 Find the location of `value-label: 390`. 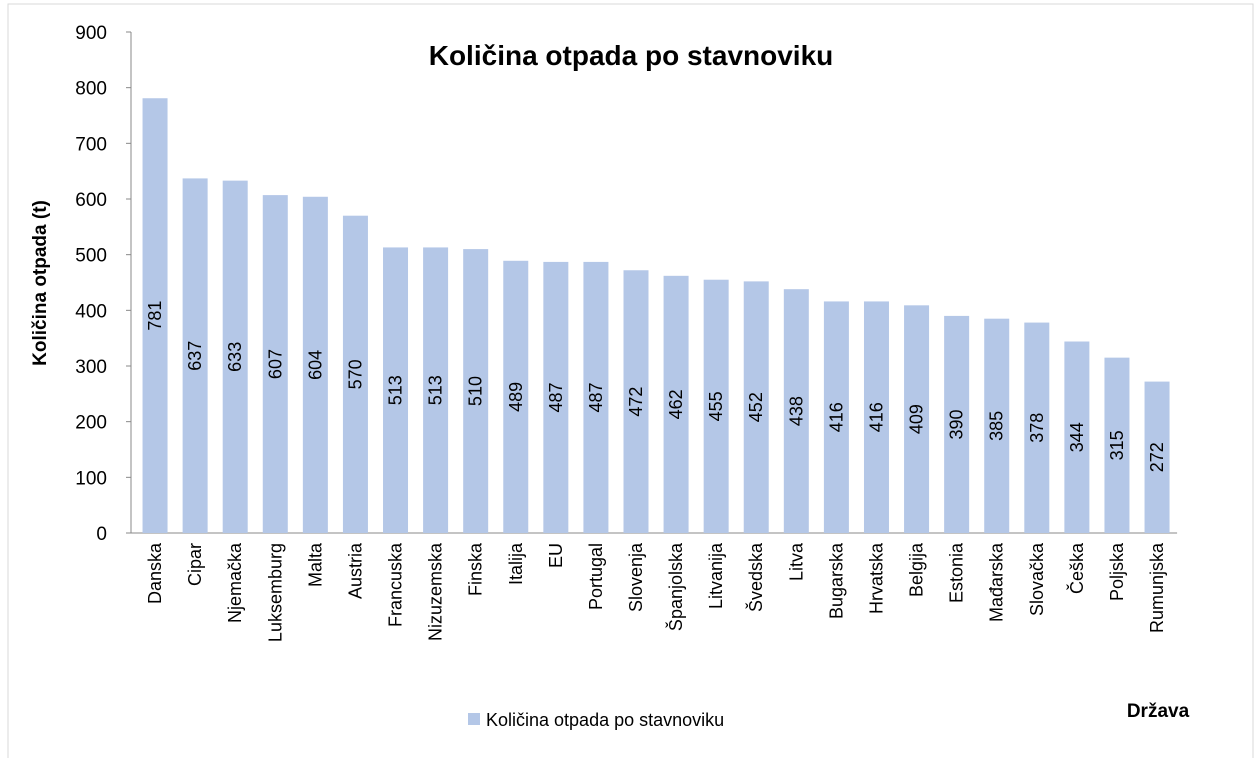

value-label: 390 is located at coordinates (957, 424).